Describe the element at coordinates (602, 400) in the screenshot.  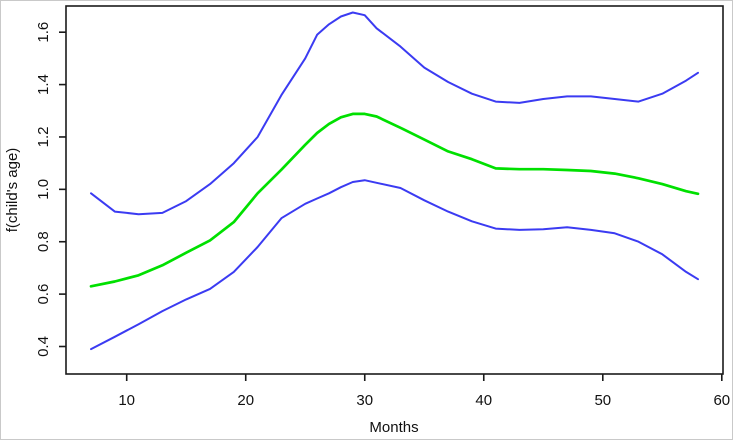
I see `x-tick-label: 50` at that location.